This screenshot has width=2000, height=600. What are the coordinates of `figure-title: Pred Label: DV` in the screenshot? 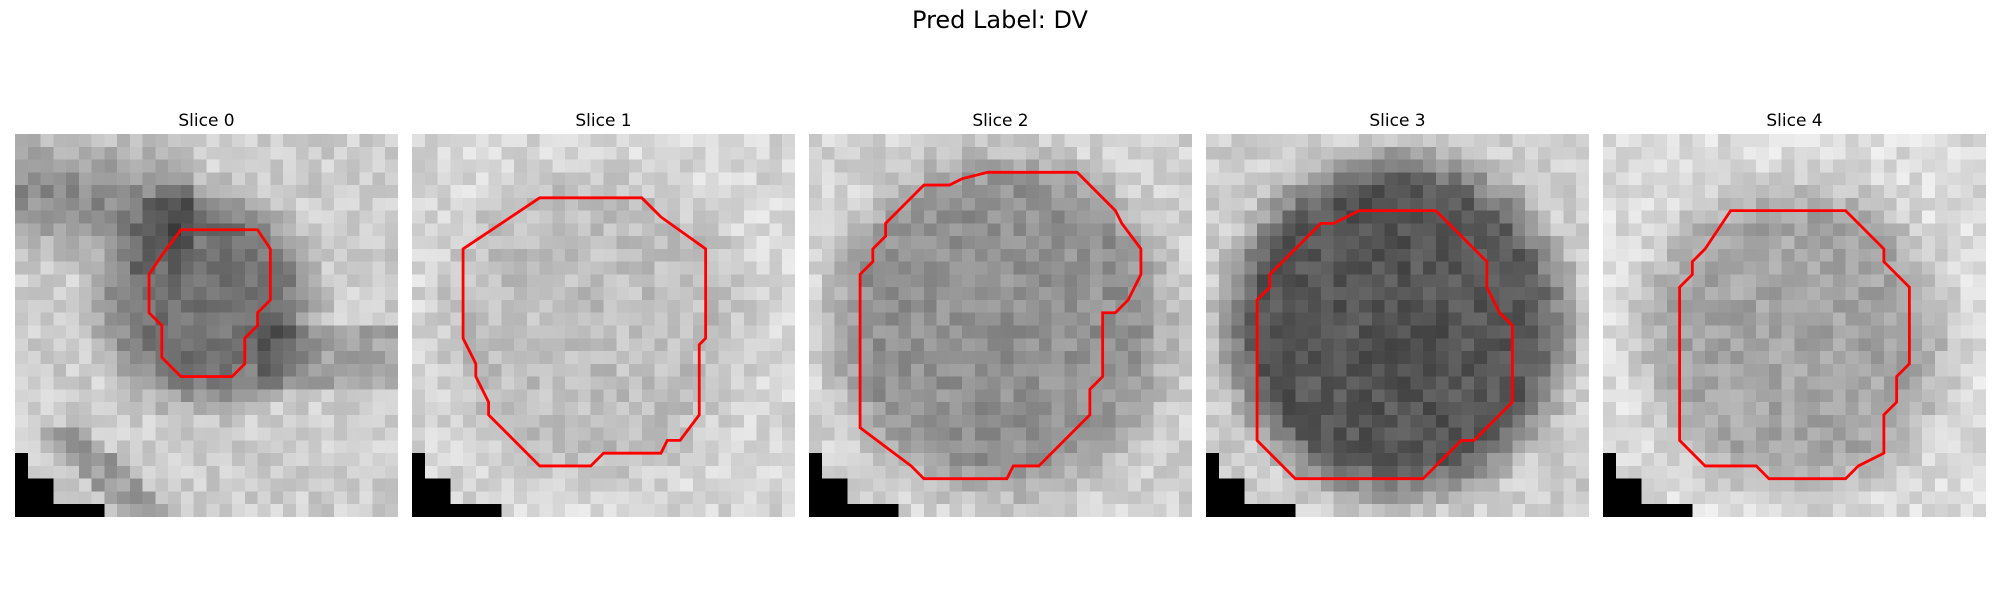 It's located at (1000, 20).